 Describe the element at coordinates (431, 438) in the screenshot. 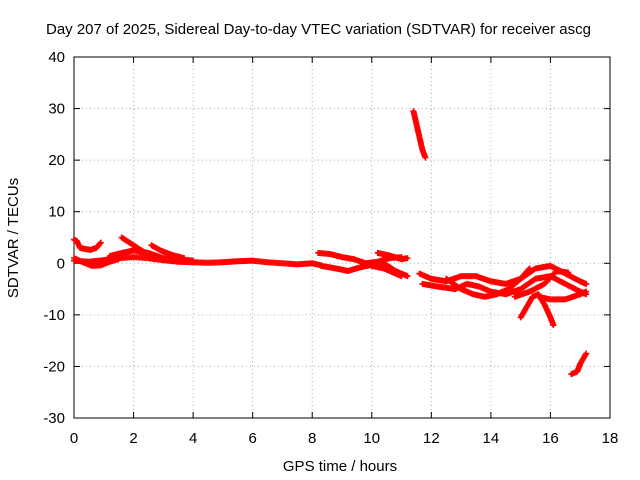

I see `x-tick-label: 12` at that location.